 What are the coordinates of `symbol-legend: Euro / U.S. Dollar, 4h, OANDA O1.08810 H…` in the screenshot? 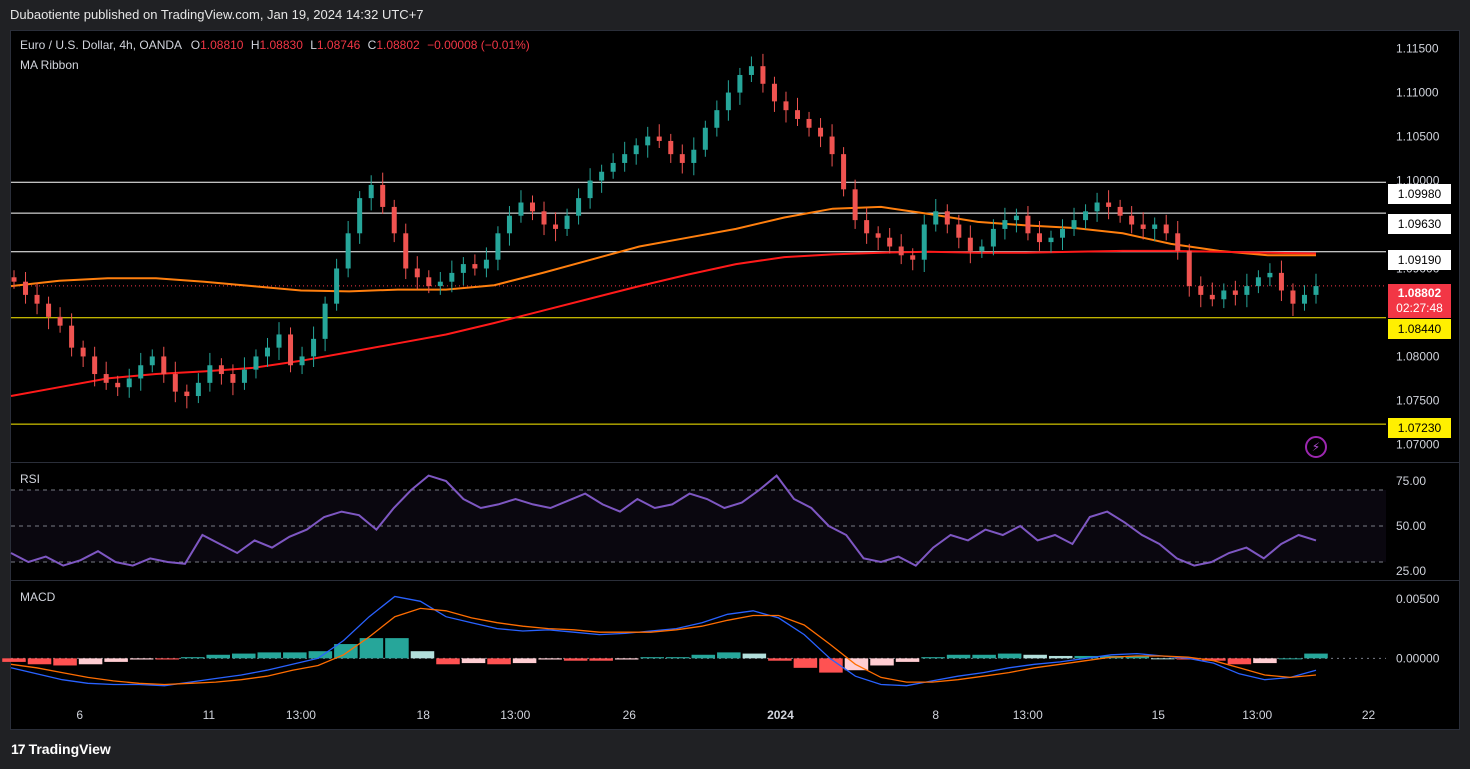 It's located at (275, 45).